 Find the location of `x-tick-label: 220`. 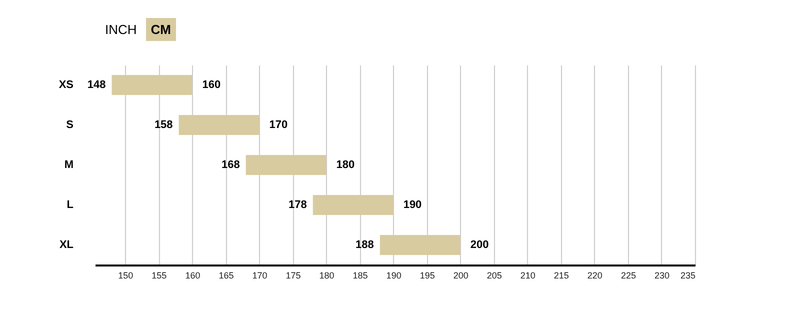

x-tick-label: 220 is located at coordinates (594, 275).